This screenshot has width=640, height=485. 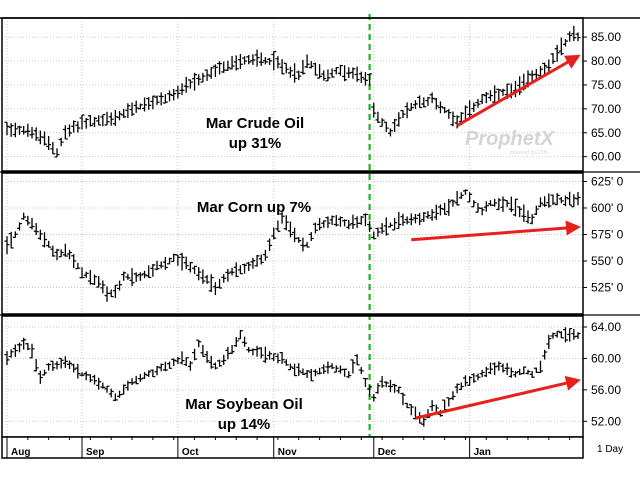 I want to click on watermark-logo: ProphetX, so click(x=510, y=139).